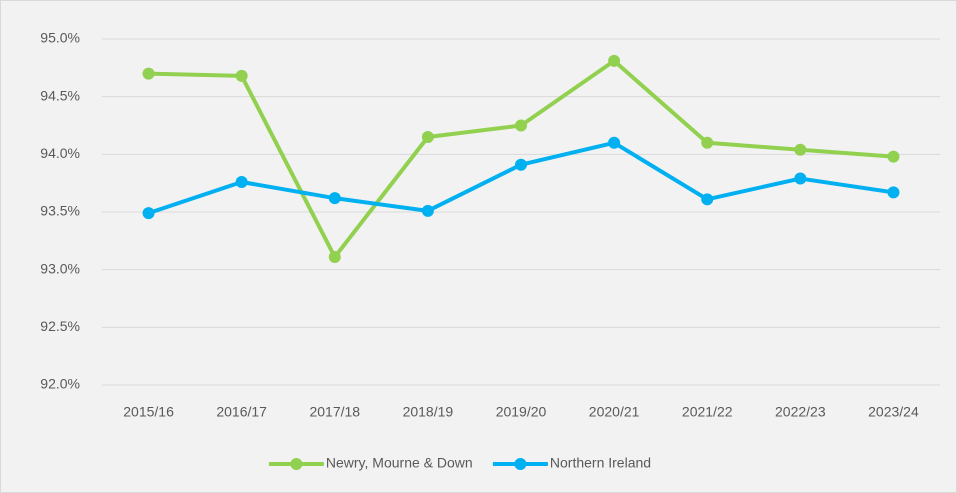  What do you see at coordinates (399, 463) in the screenshot?
I see `legend-label: Newry, Mourne & Down` at bounding box center [399, 463].